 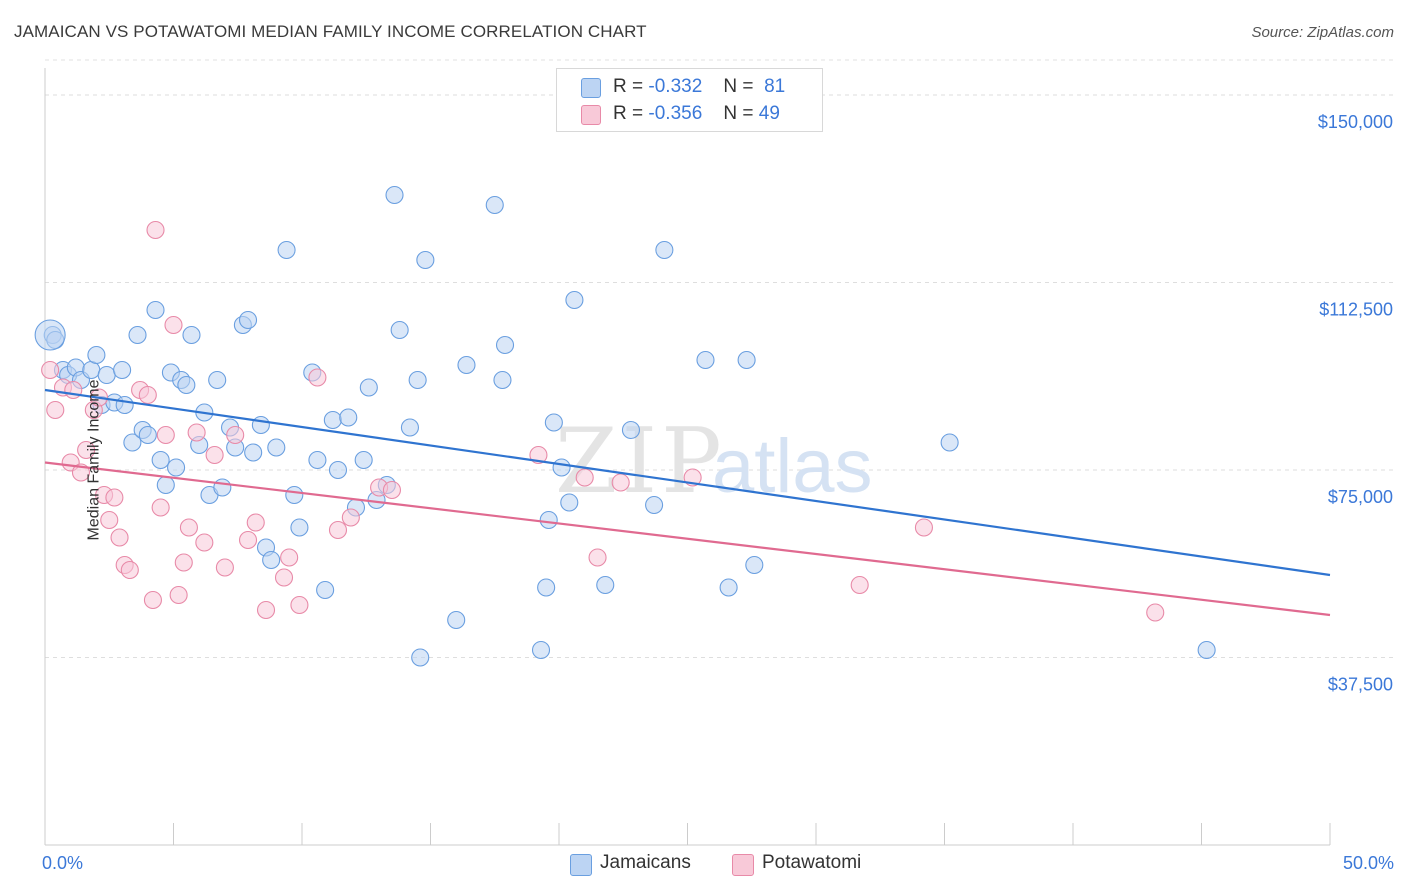 I want to click on source-label: Source: ZipAtlas.com, so click(x=1322, y=32).